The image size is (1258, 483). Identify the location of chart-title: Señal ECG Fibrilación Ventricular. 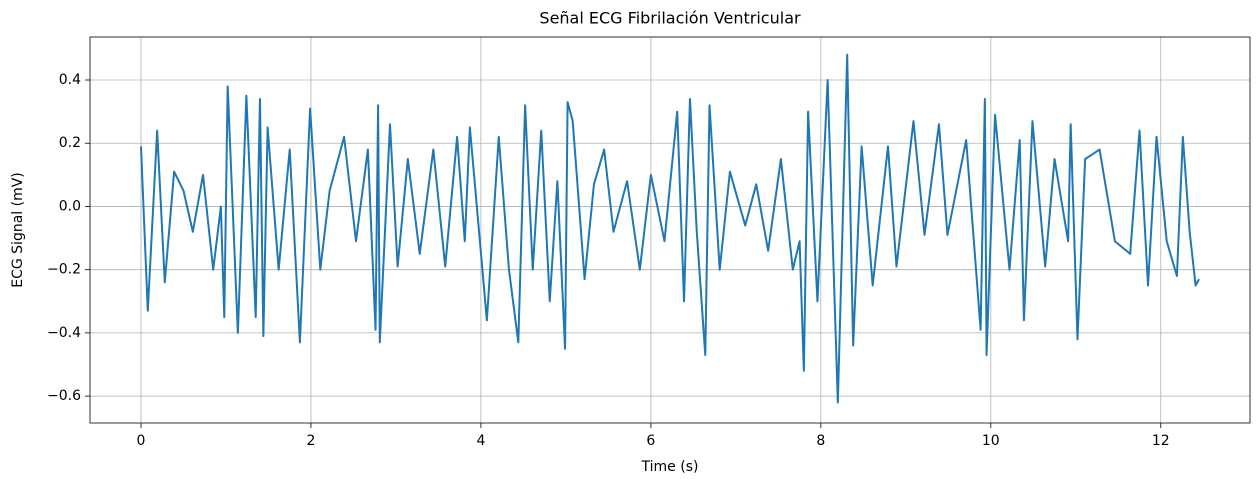
(670, 18).